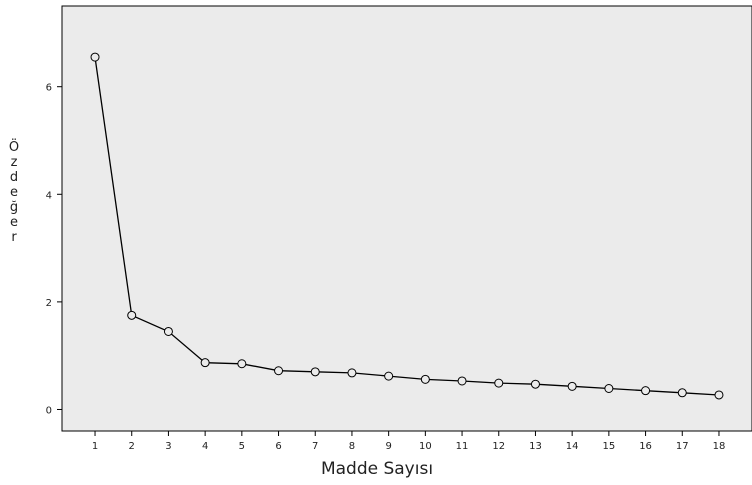  What do you see at coordinates (682, 446) in the screenshot?
I see `x-tick-label: 17` at bounding box center [682, 446].